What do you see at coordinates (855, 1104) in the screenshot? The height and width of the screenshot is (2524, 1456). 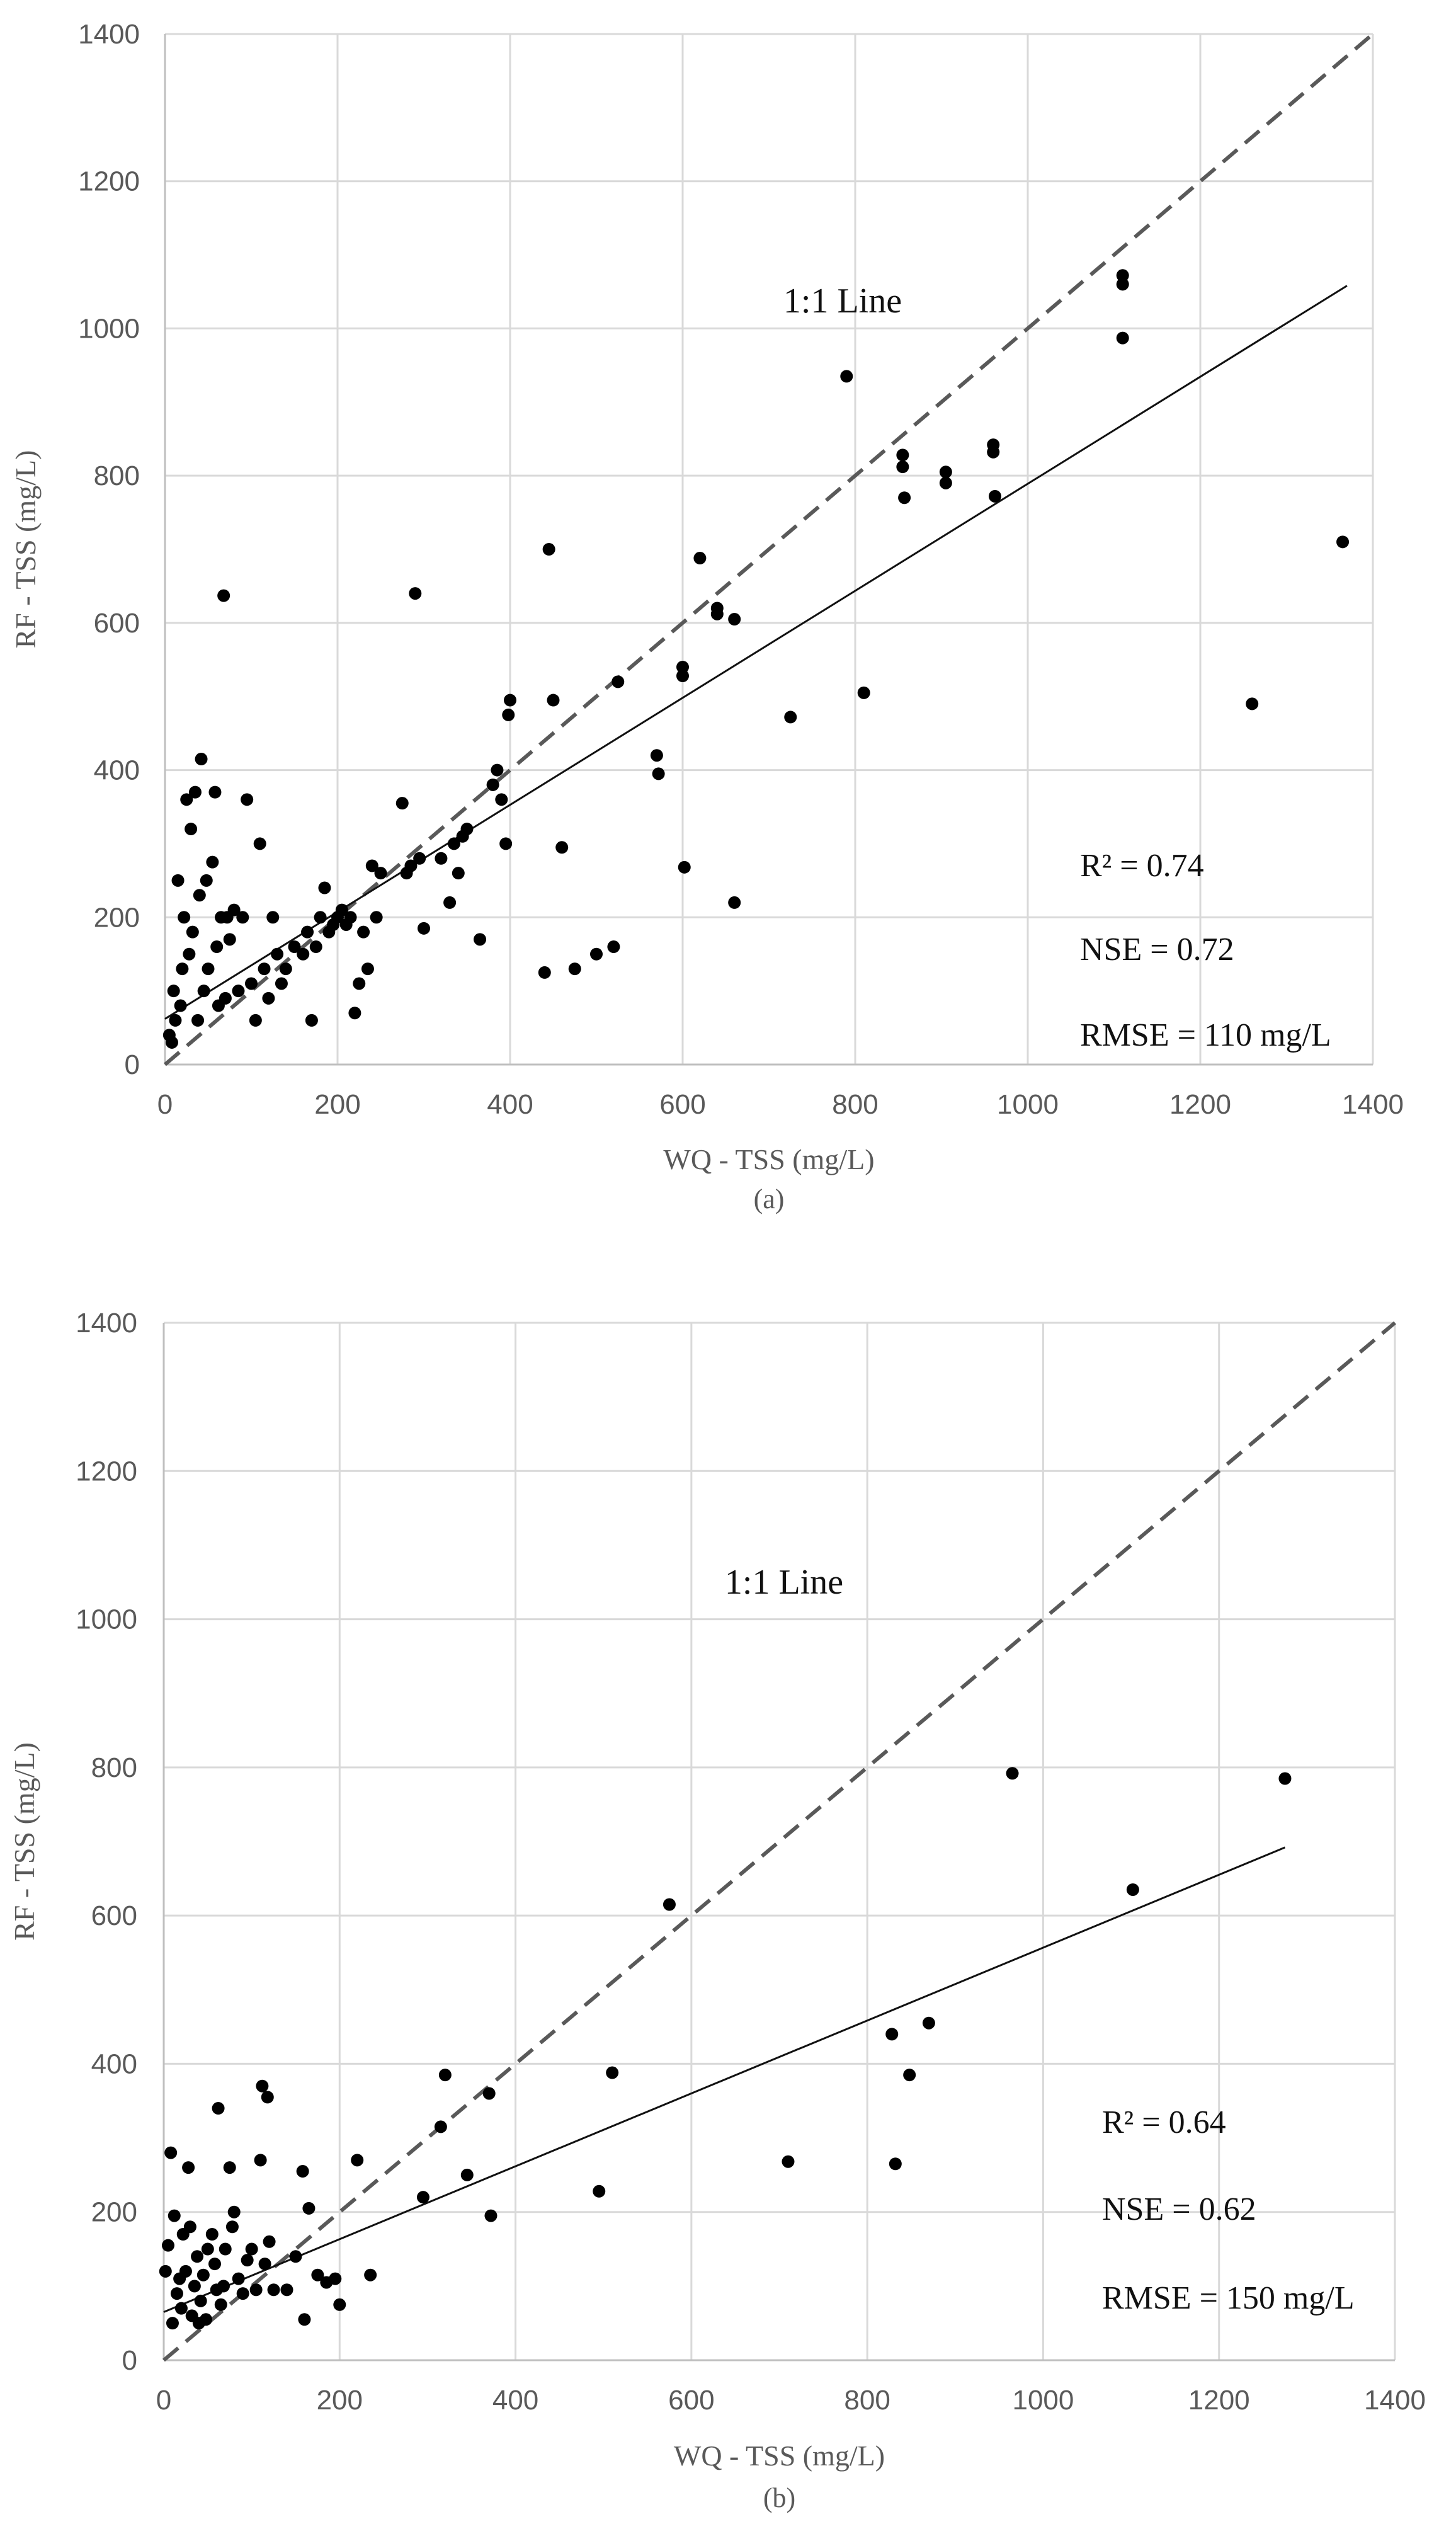 I see `x-tick-label: 800` at bounding box center [855, 1104].